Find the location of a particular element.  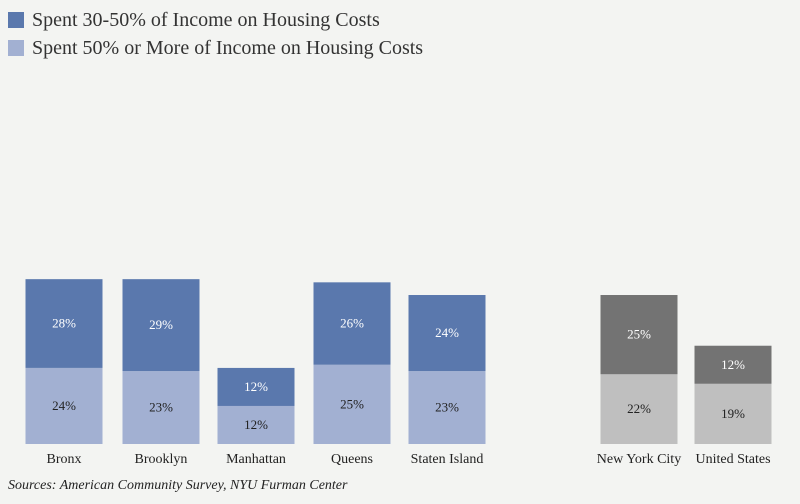

legend-label-30-50: Spent 30-50% of Income on Housing Costs is located at coordinates (206, 19).